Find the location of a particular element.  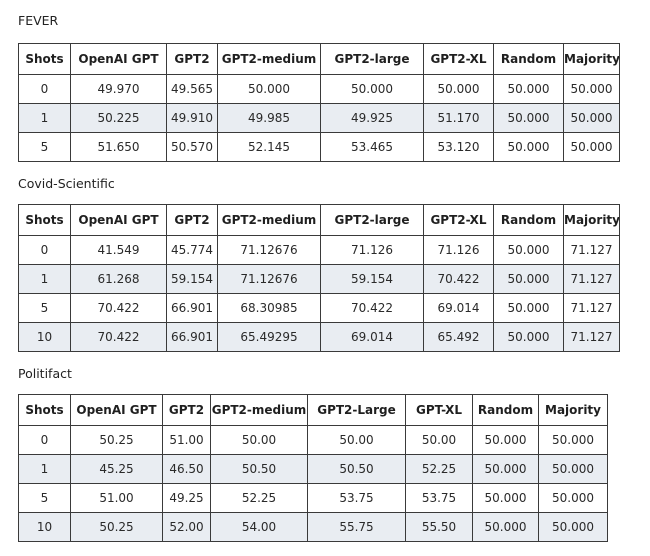

table-cell: 49.925 is located at coordinates (372, 118).